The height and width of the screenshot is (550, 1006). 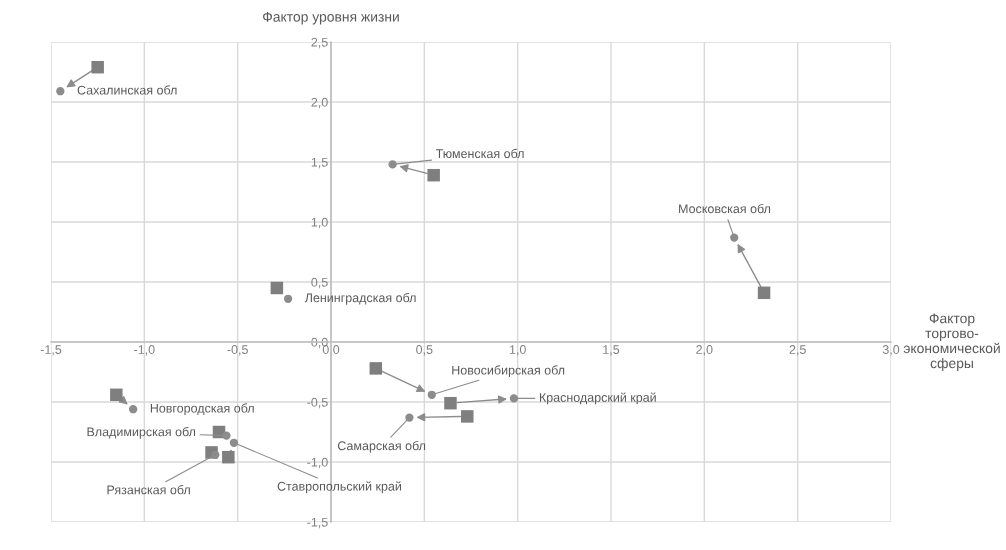 I want to click on y-tick-label: 1,5, so click(x=319, y=163).